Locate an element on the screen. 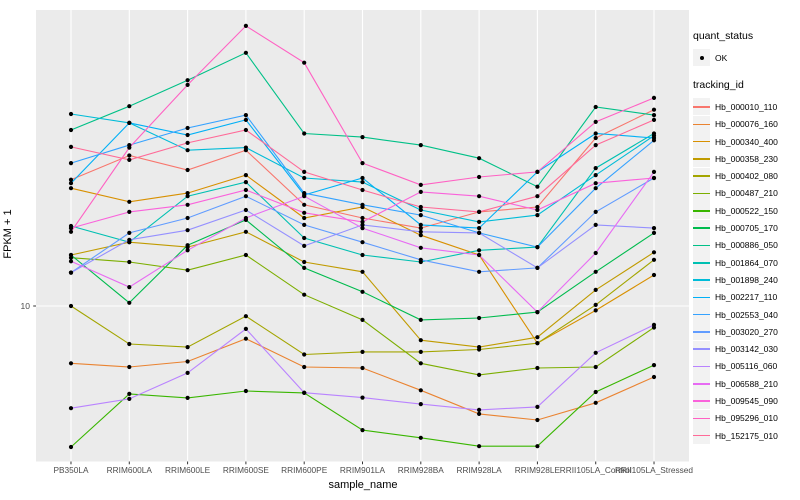 The image size is (800, 500). x-tick-label: RRIM600LA is located at coordinates (130, 470).